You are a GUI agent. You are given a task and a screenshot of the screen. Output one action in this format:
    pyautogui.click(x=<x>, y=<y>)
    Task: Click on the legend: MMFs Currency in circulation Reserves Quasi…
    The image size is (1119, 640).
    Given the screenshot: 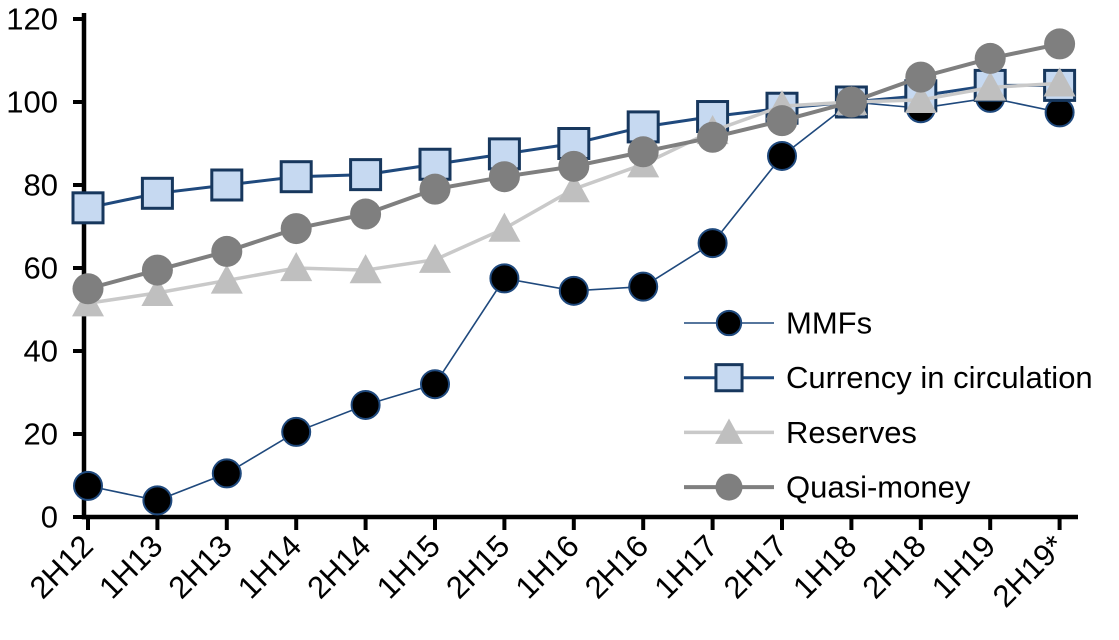 What is the action you would take?
    pyautogui.click(x=888, y=405)
    